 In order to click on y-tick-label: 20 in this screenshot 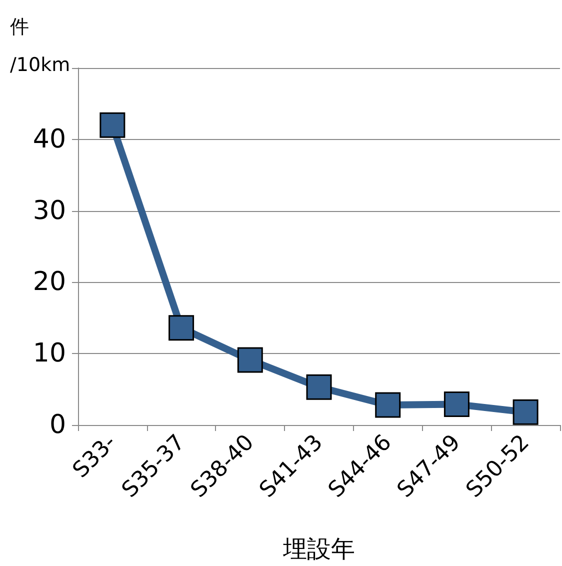, I will do `click(49, 282)`.